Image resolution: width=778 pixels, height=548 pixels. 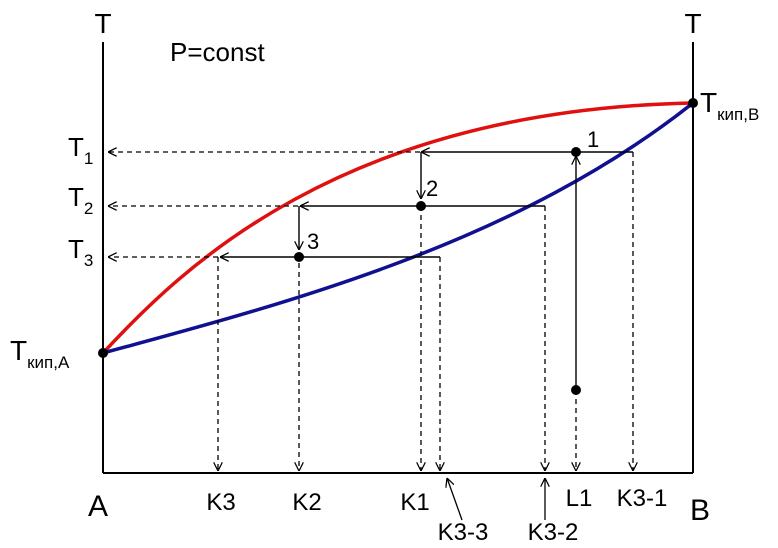 I want to click on boil-b-point, so click(x=693, y=103).